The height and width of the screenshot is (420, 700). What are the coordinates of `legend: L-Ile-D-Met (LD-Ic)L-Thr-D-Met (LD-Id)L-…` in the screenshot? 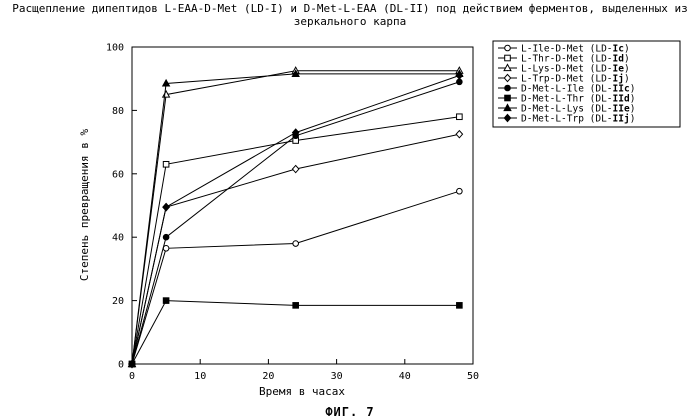 It's located at (586, 84).